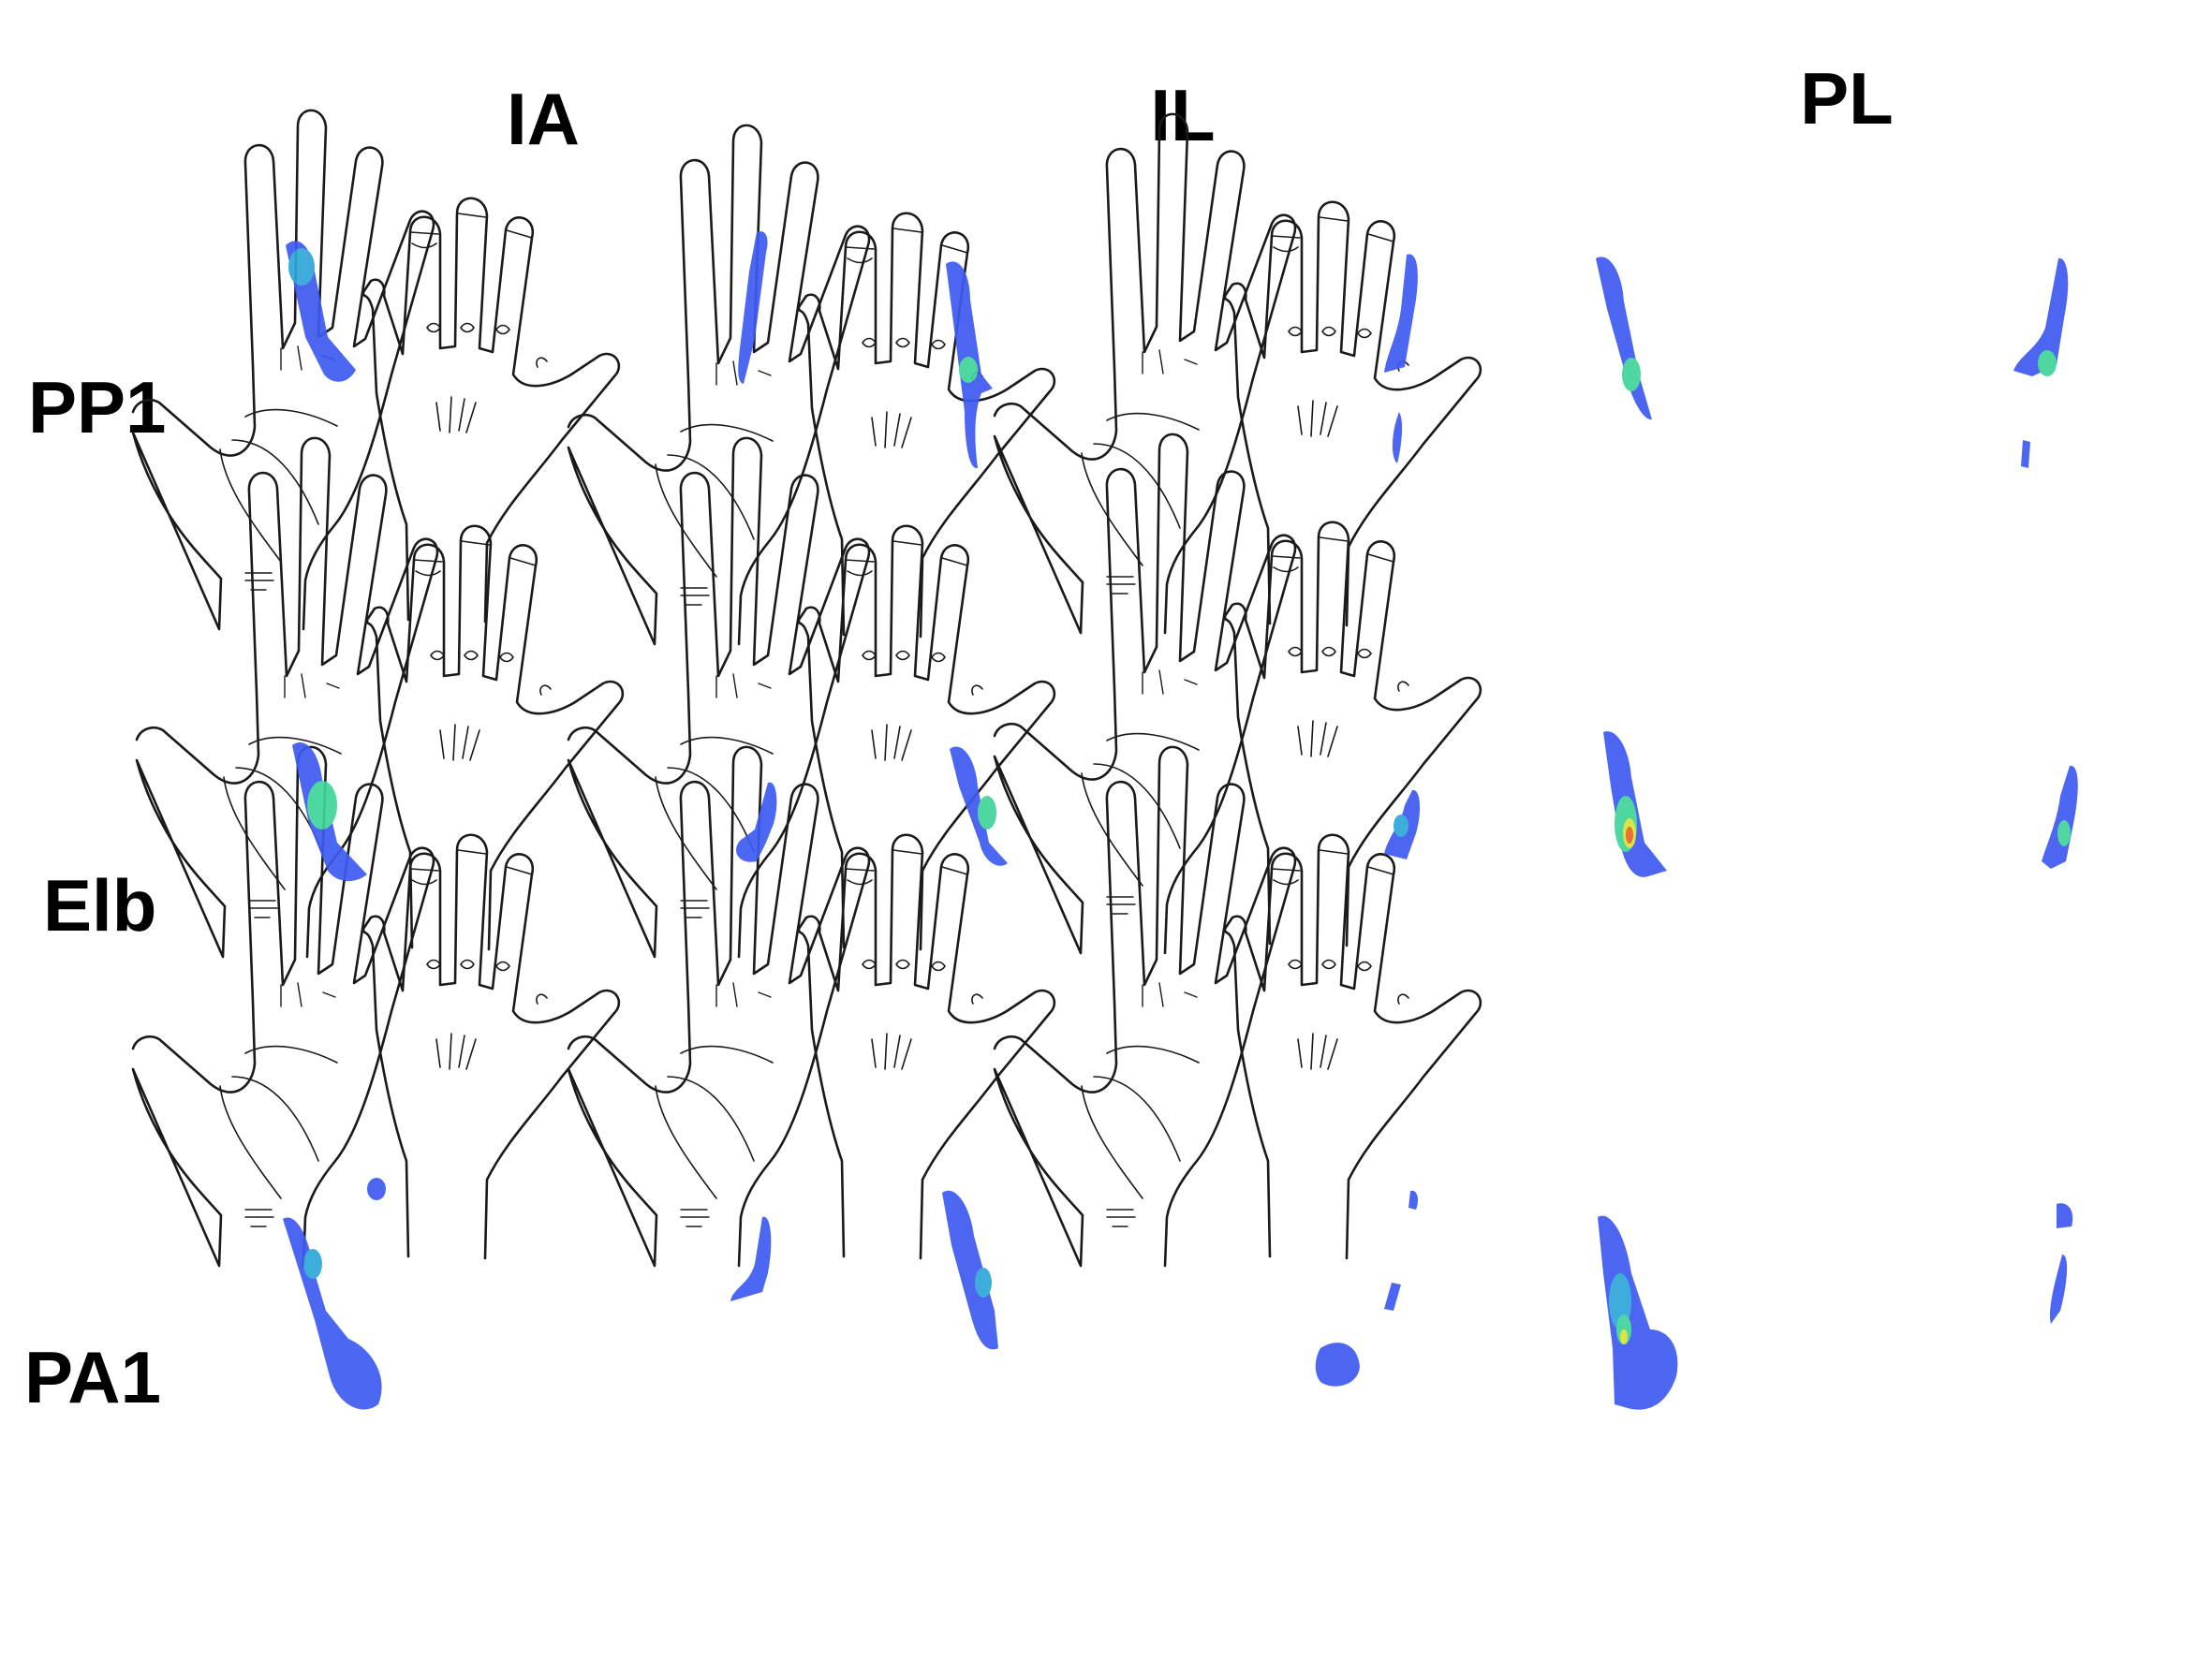 This screenshot has width=2212, height=1659. Describe the element at coordinates (970, 1270) in the screenshot. I see `heat-pa1-il-palm` at that location.